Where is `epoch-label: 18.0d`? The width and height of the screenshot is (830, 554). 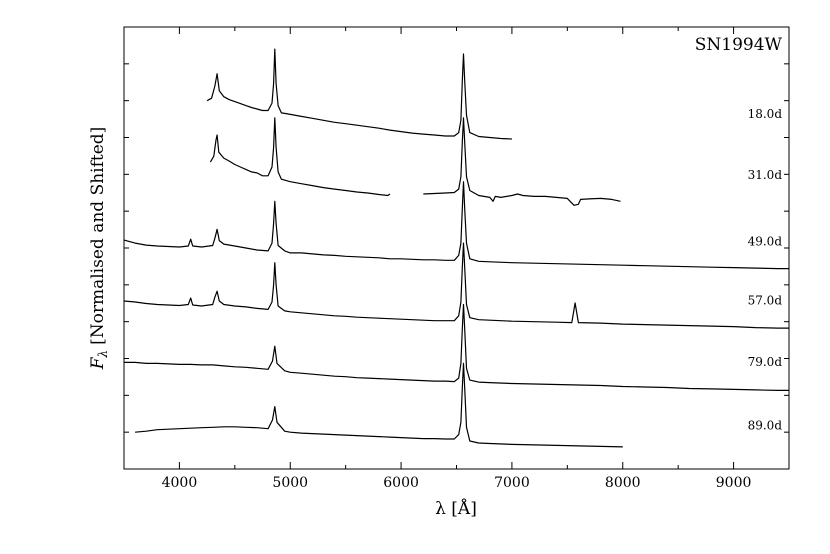 epoch-label: 18.0d is located at coordinates (765, 114).